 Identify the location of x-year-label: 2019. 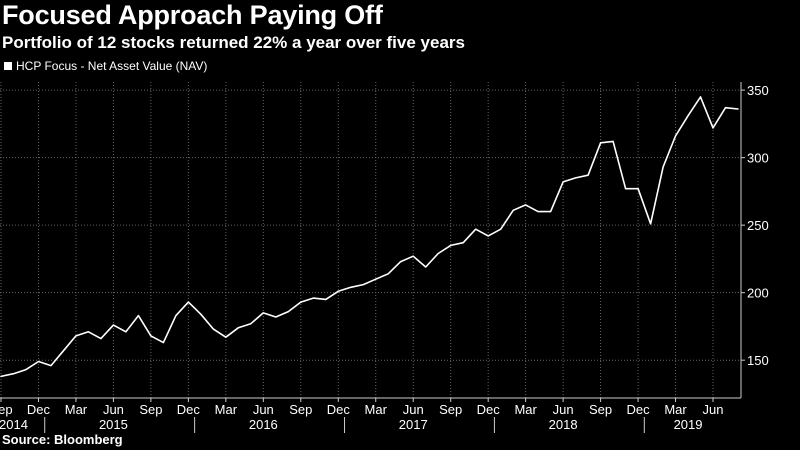
(688, 424).